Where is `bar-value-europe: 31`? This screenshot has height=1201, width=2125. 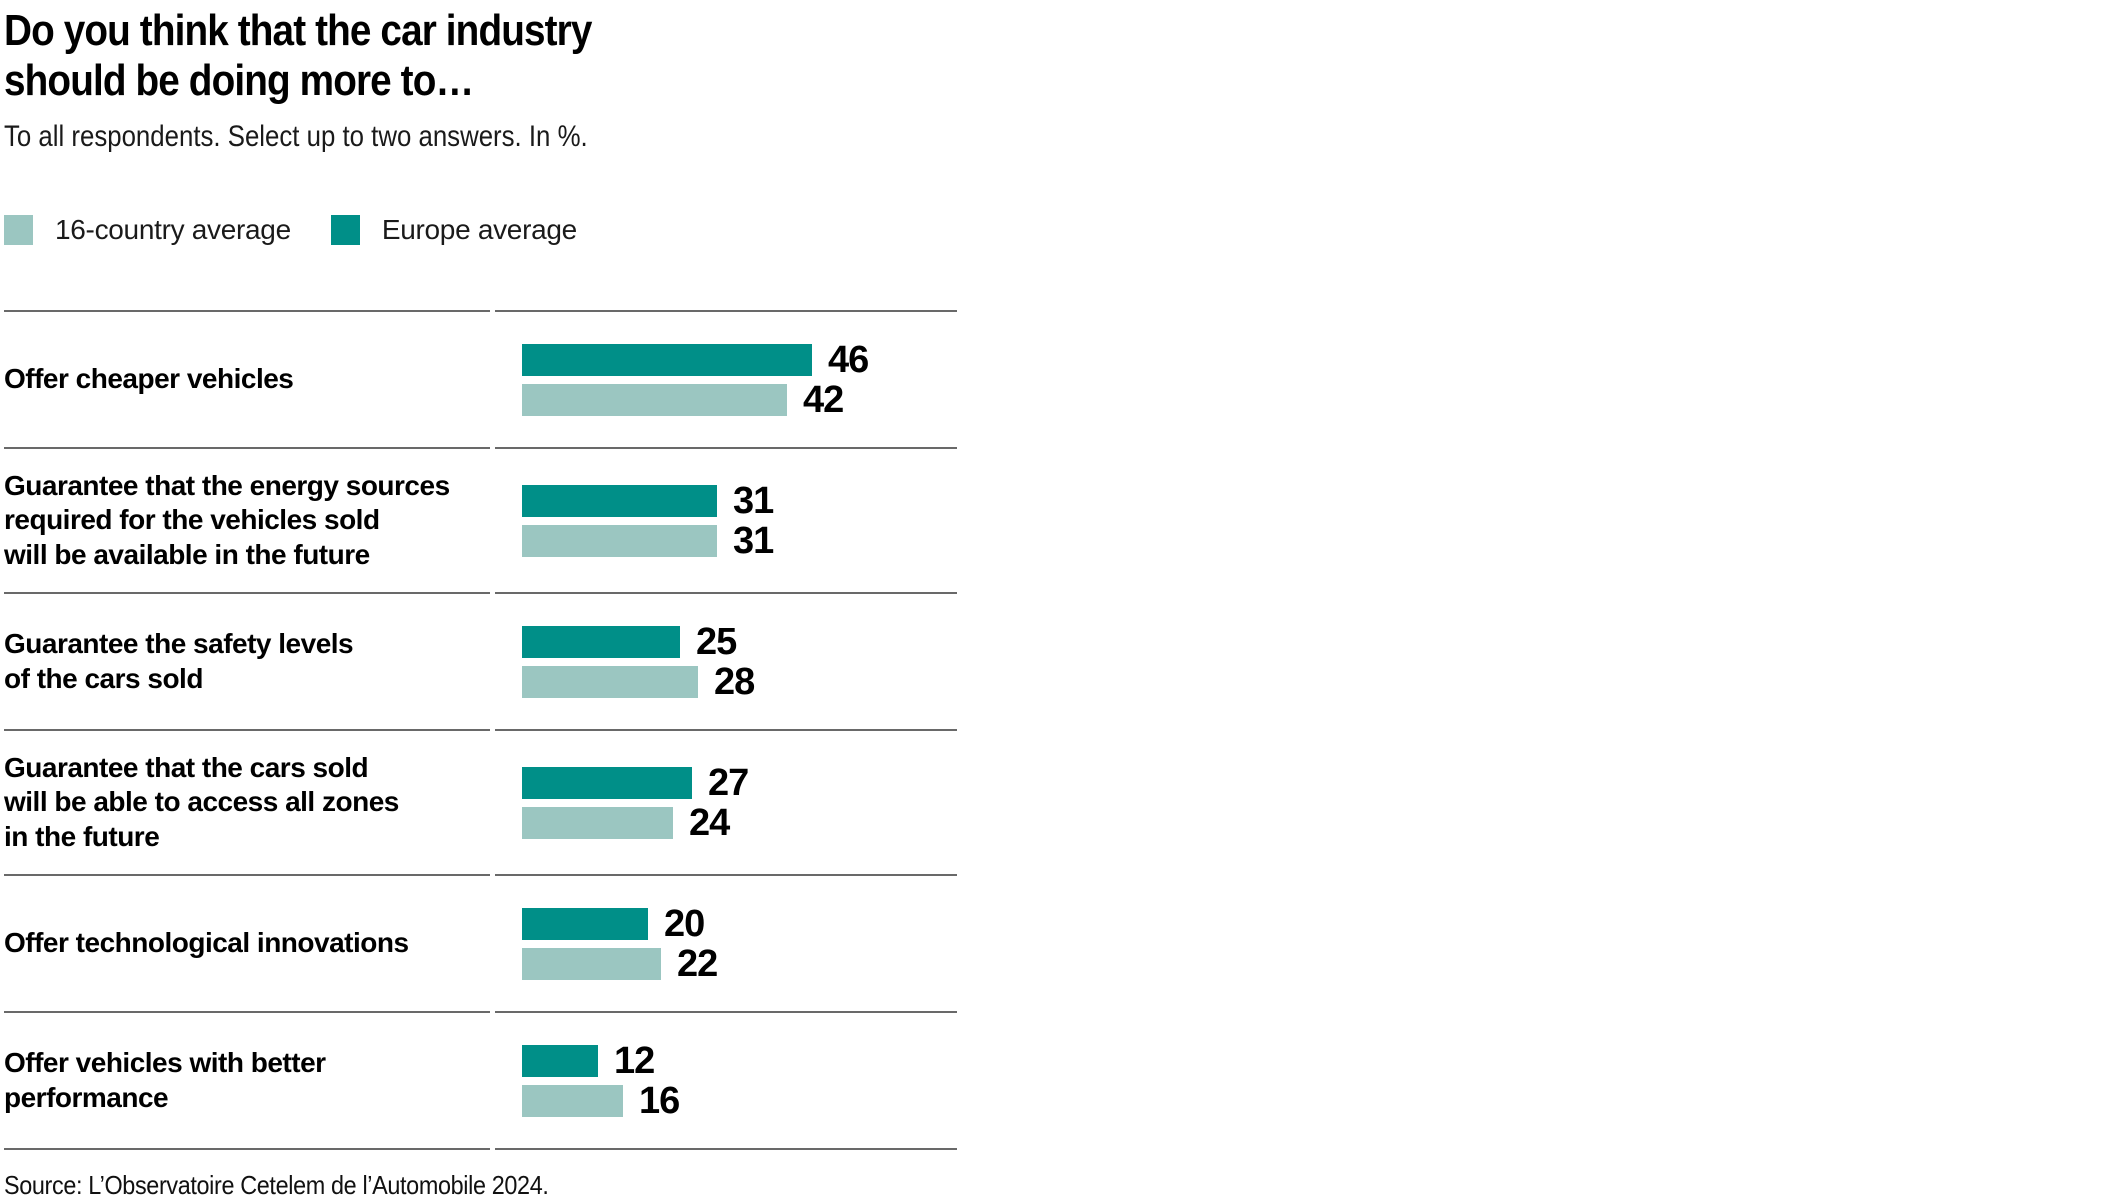 bar-value-europe: 31 is located at coordinates (753, 500).